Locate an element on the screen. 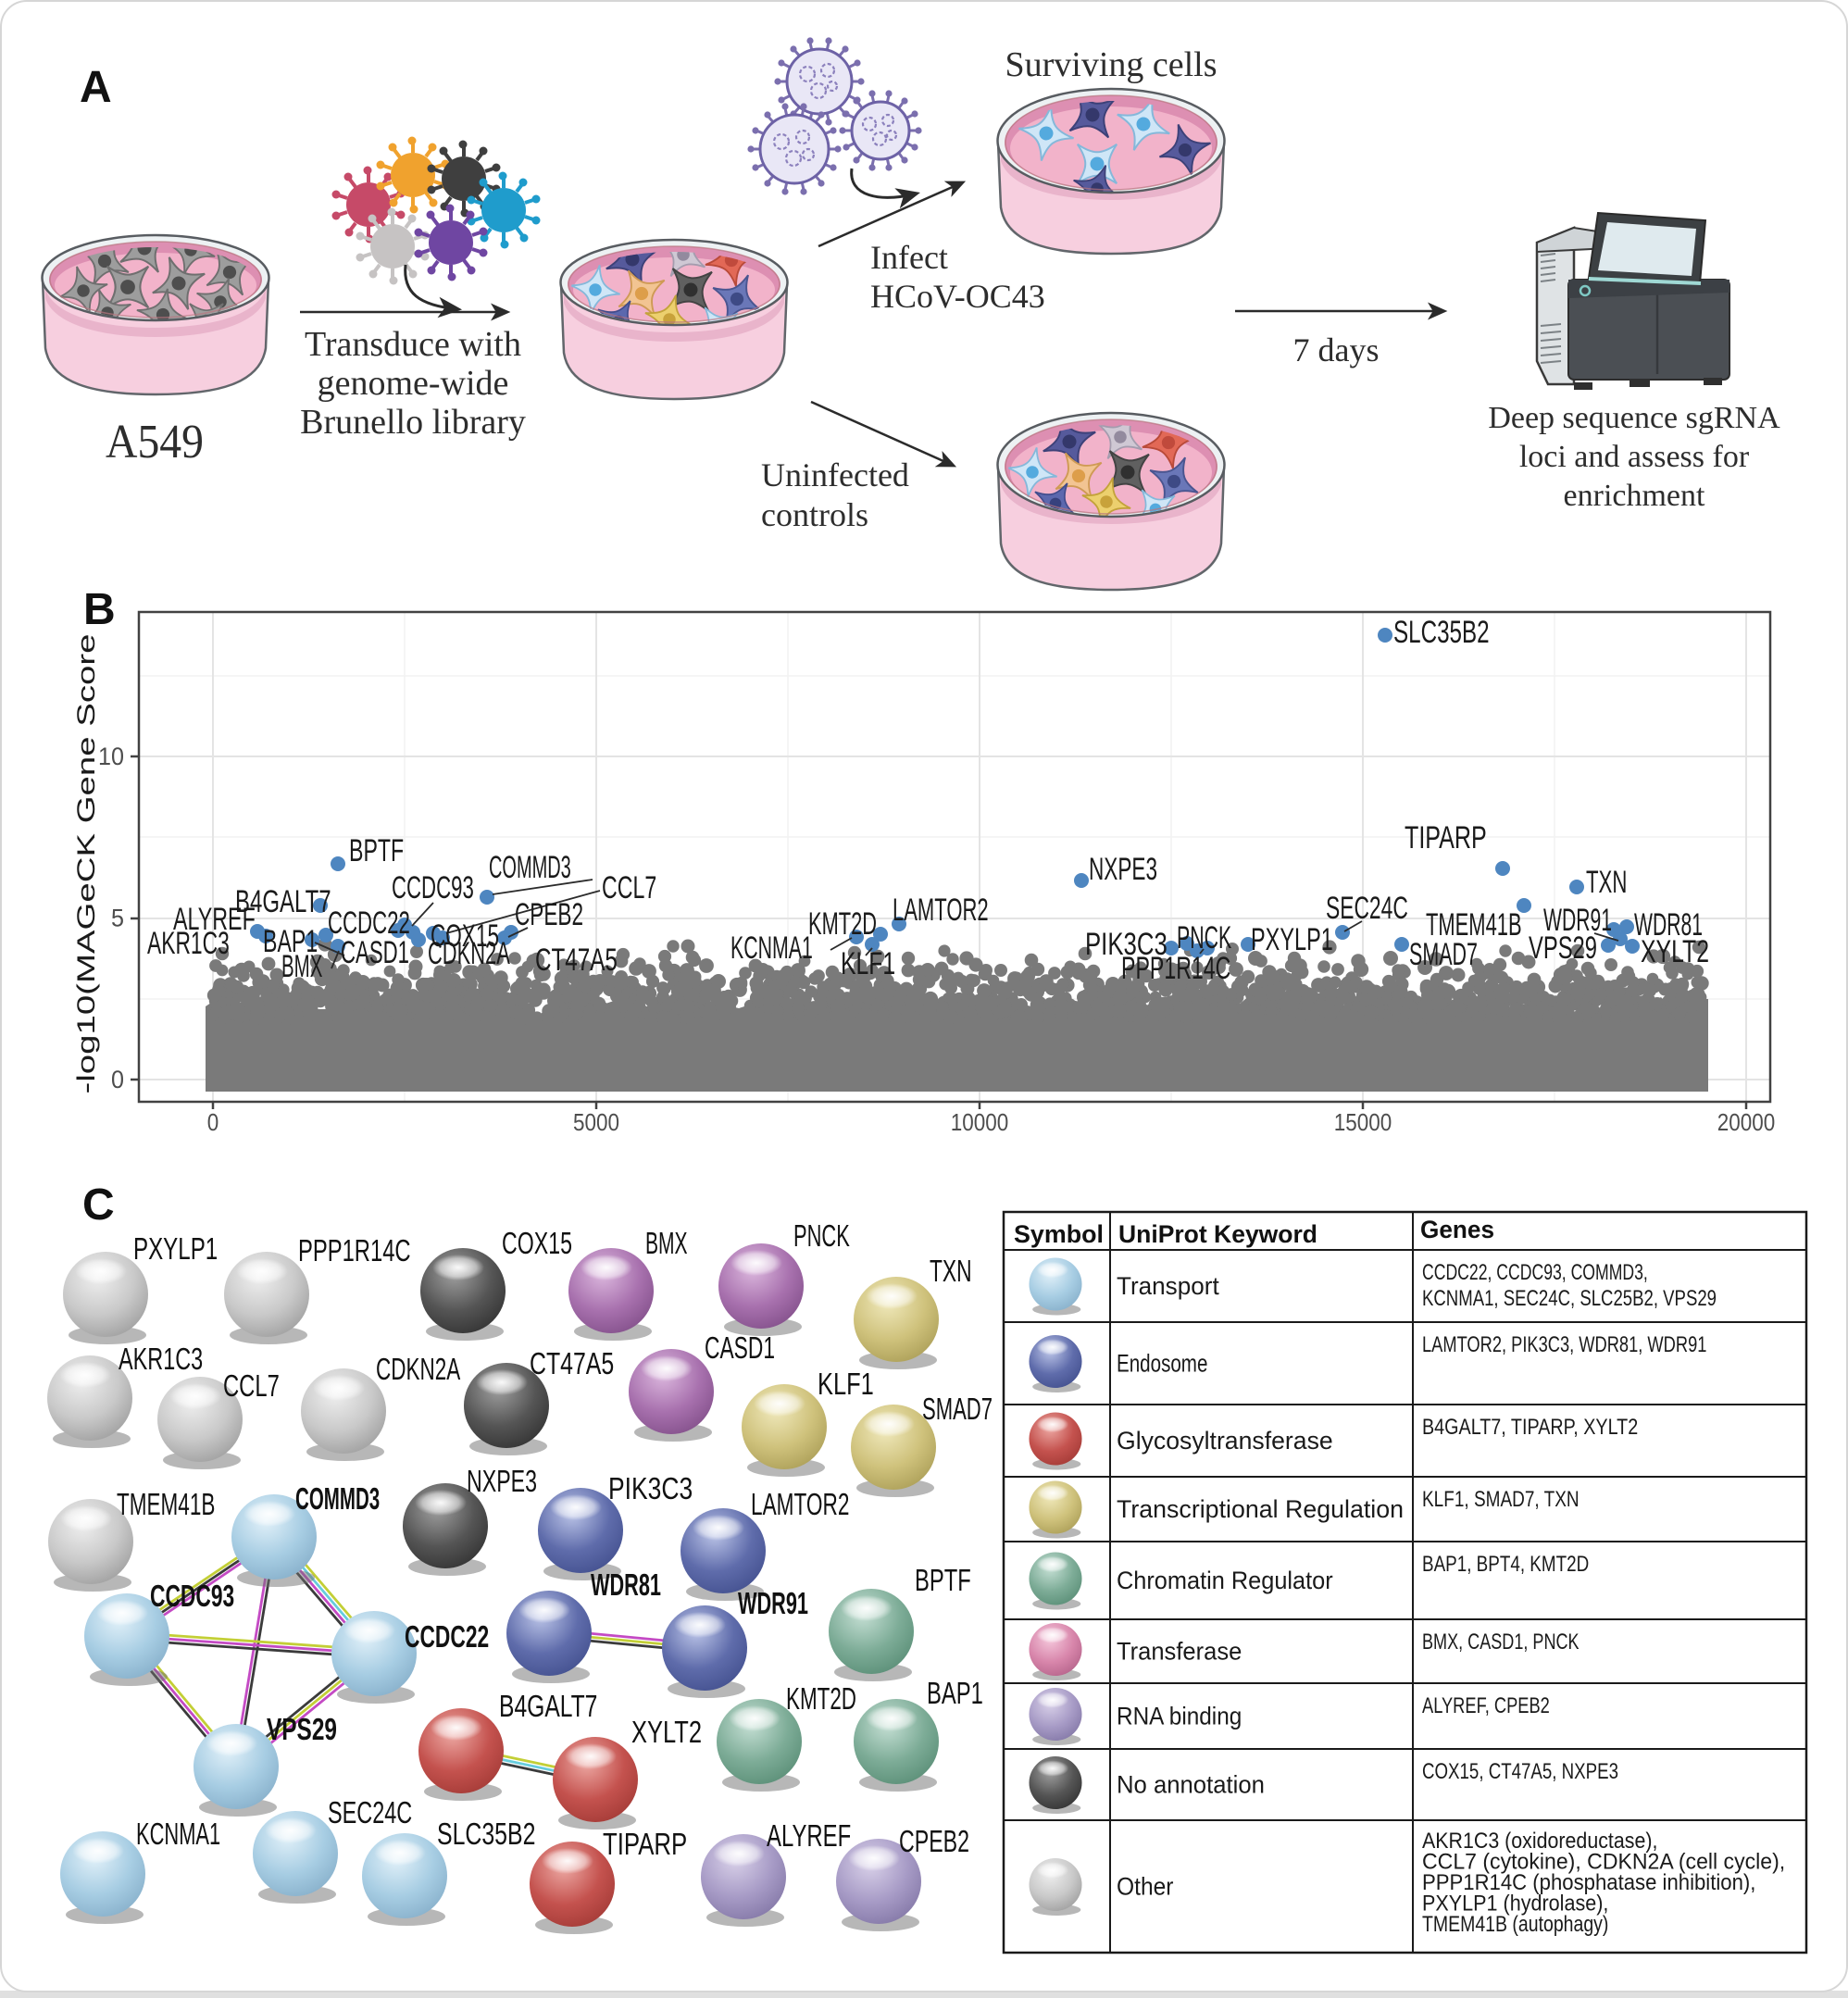 This screenshot has width=1848, height=1998. svg-text: 10 is located at coordinates (111, 756).